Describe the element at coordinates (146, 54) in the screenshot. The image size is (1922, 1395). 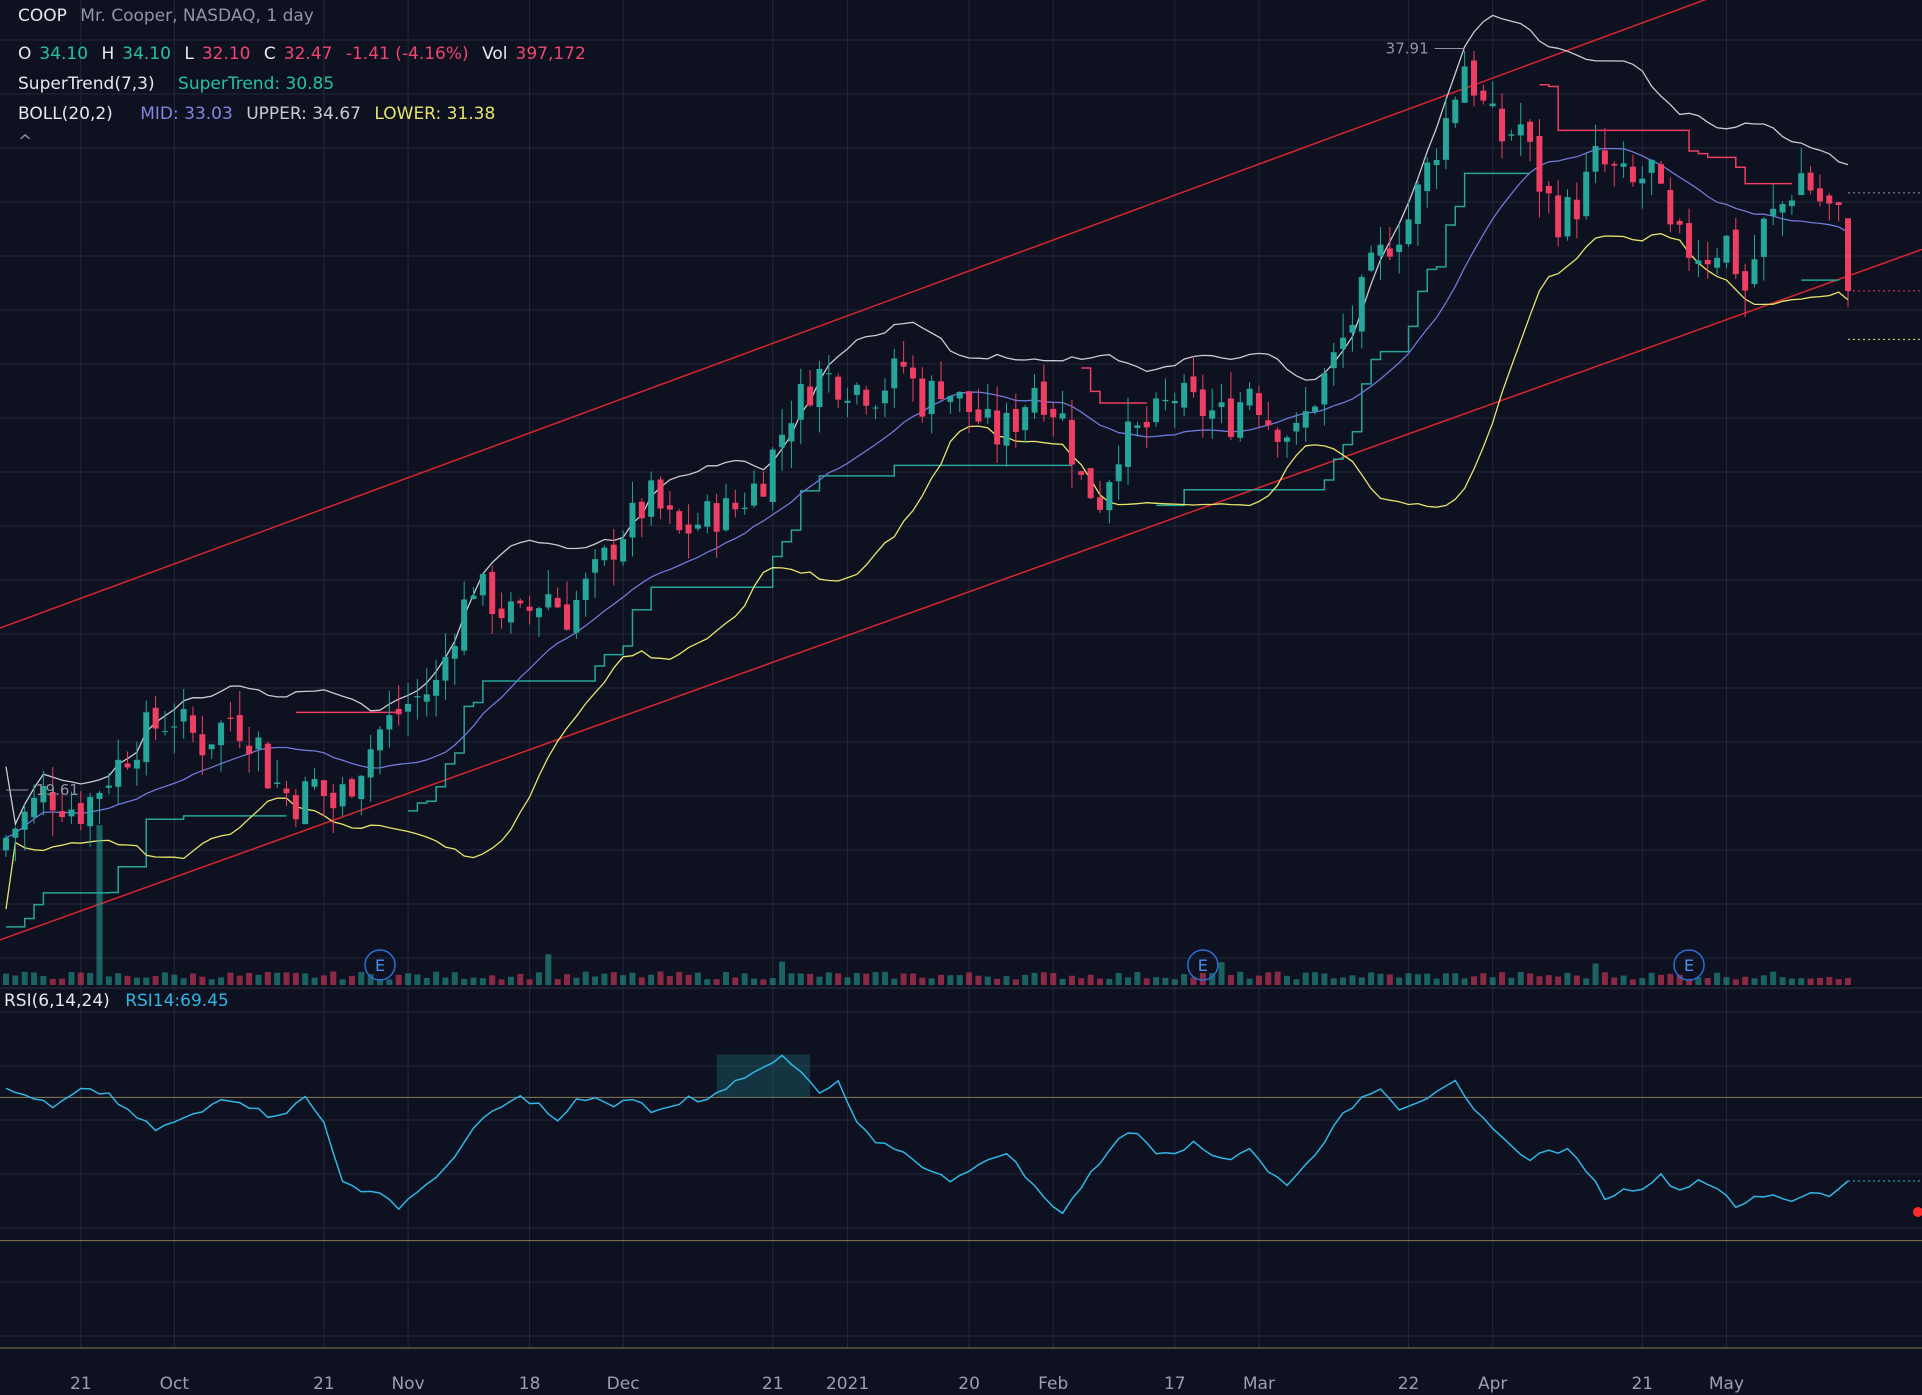
I see `high-value: 34.10` at that location.